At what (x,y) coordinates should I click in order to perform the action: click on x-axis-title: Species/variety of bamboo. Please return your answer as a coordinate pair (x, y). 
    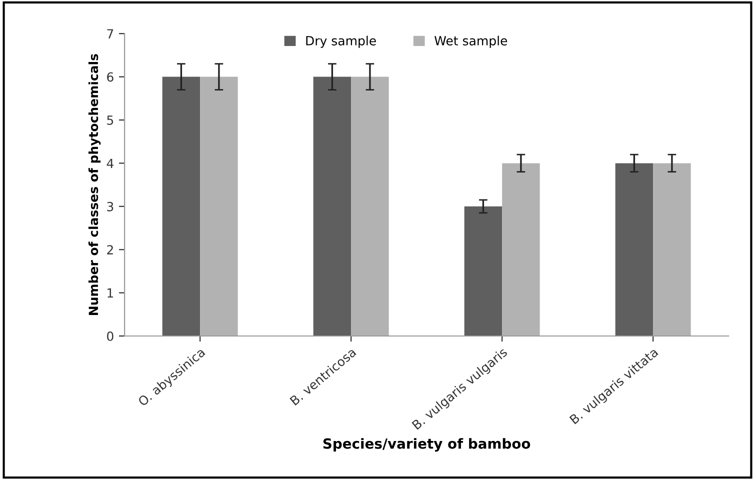
    Looking at the image, I should click on (426, 445).